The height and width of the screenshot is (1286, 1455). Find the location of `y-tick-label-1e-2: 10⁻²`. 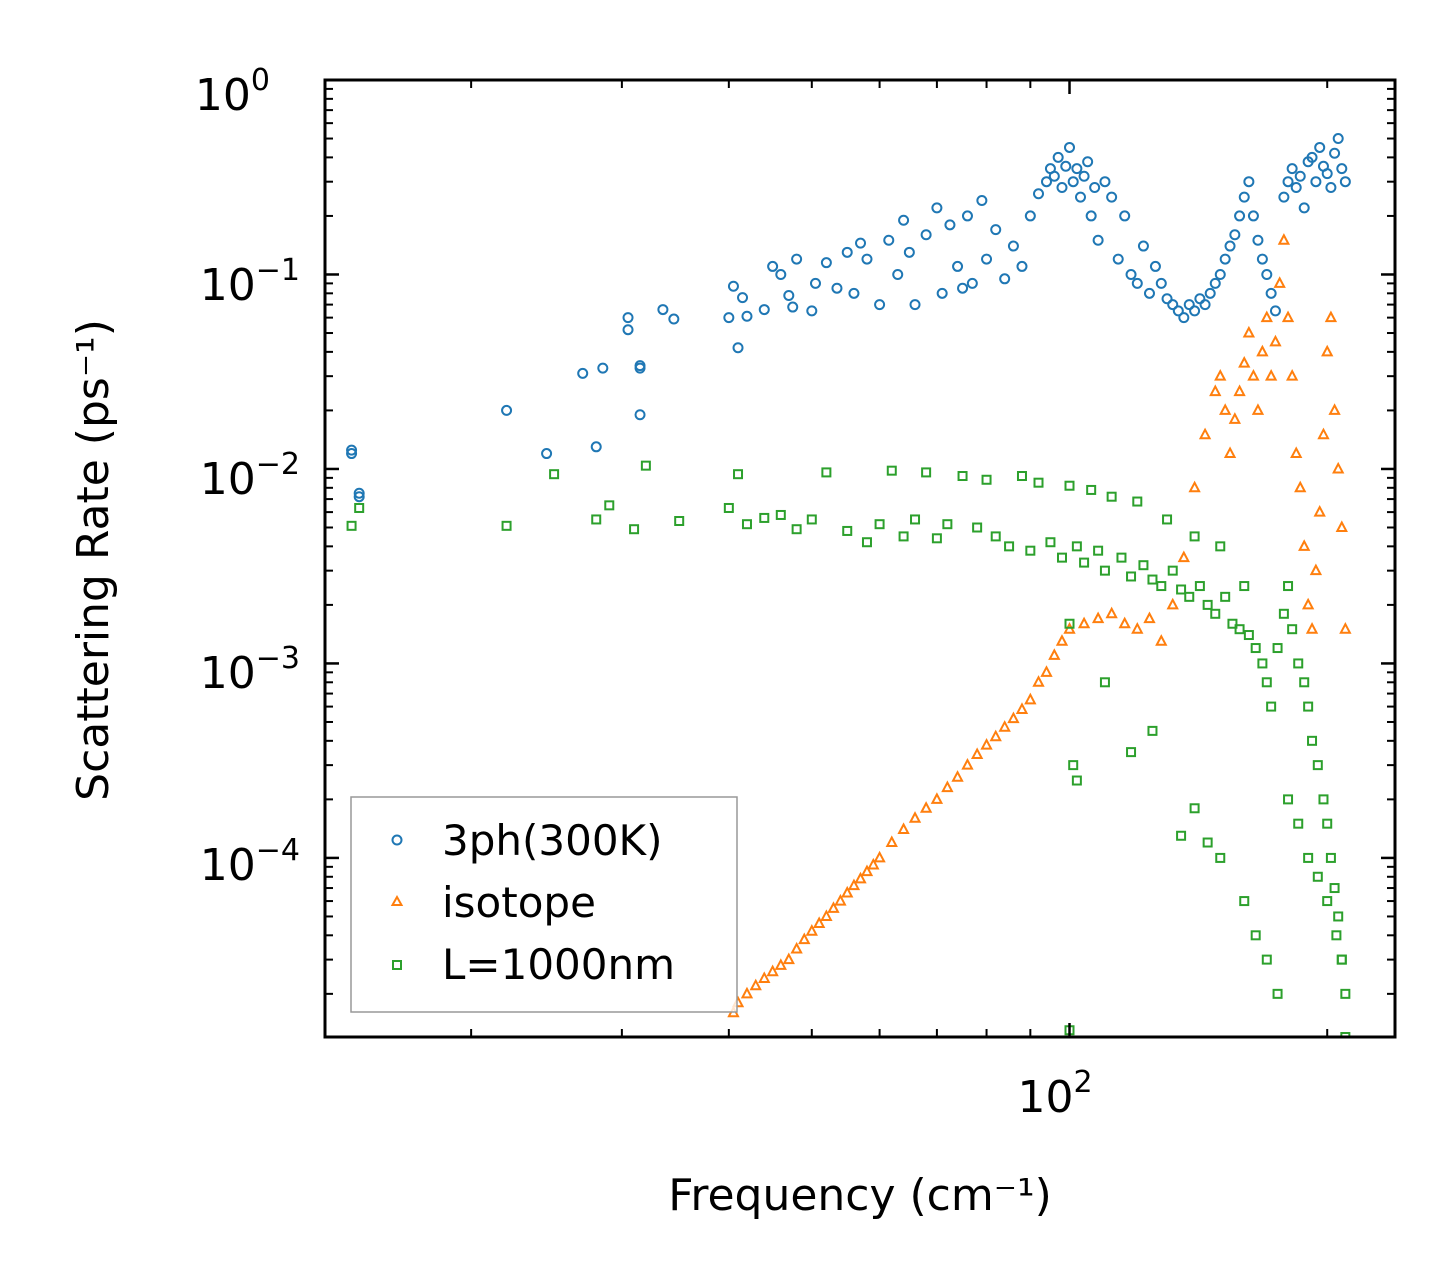

y-tick-label-1e-2: 10⁻² is located at coordinates (250, 476).